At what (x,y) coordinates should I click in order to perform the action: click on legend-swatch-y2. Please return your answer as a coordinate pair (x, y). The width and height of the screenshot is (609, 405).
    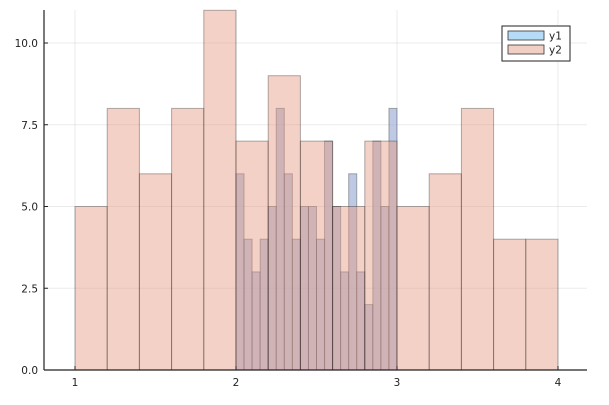
    Looking at the image, I should click on (526, 49).